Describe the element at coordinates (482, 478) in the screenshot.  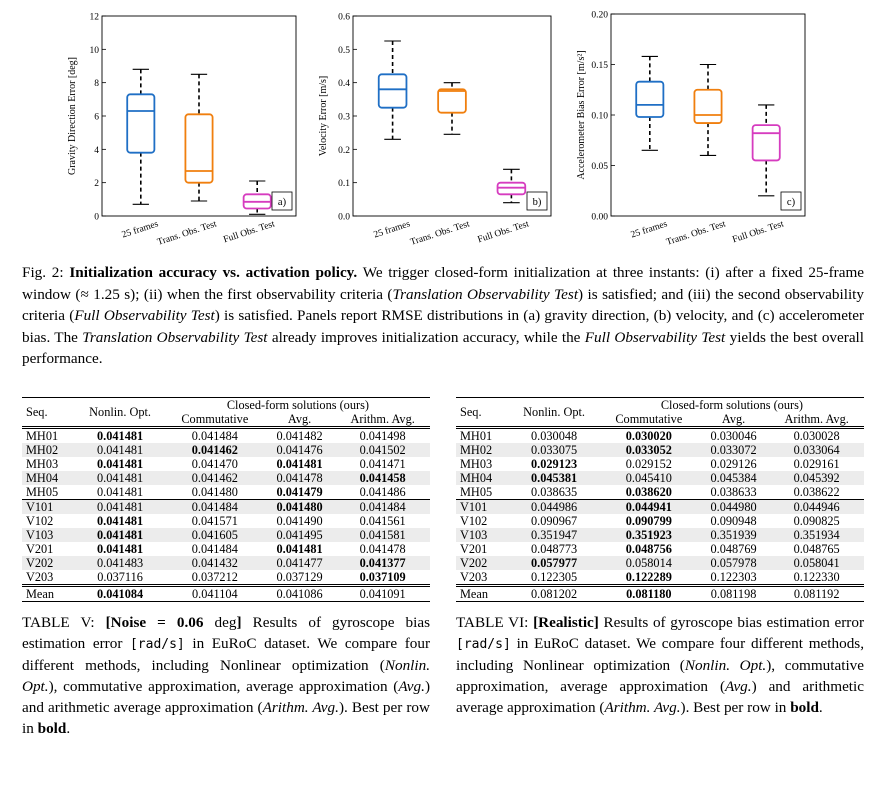
I see `row-seq: MH04` at that location.